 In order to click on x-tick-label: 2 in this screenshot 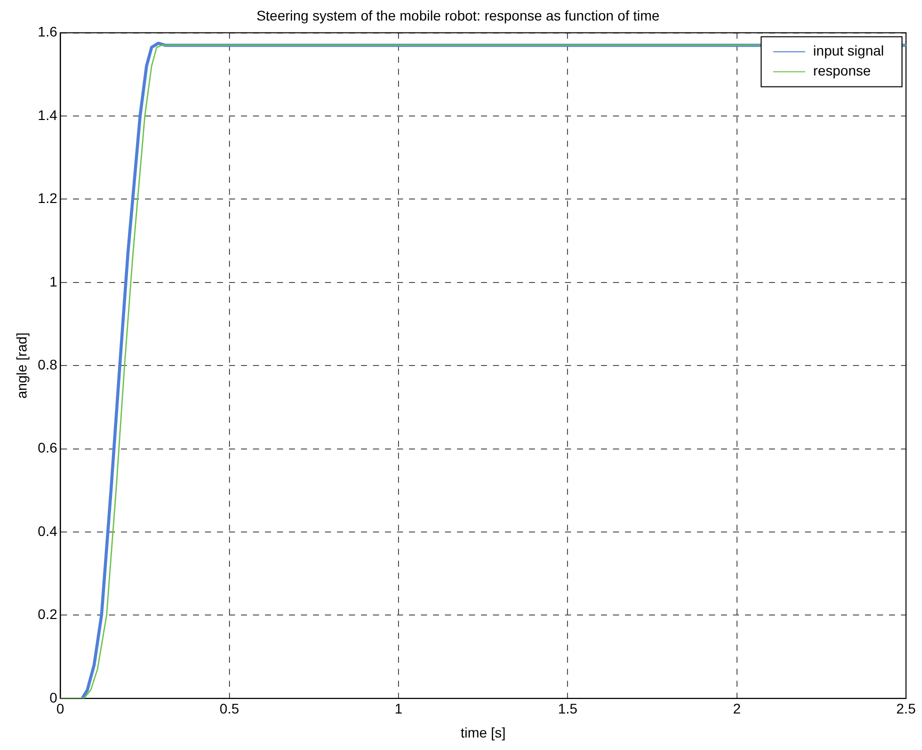, I will do `click(736, 708)`.